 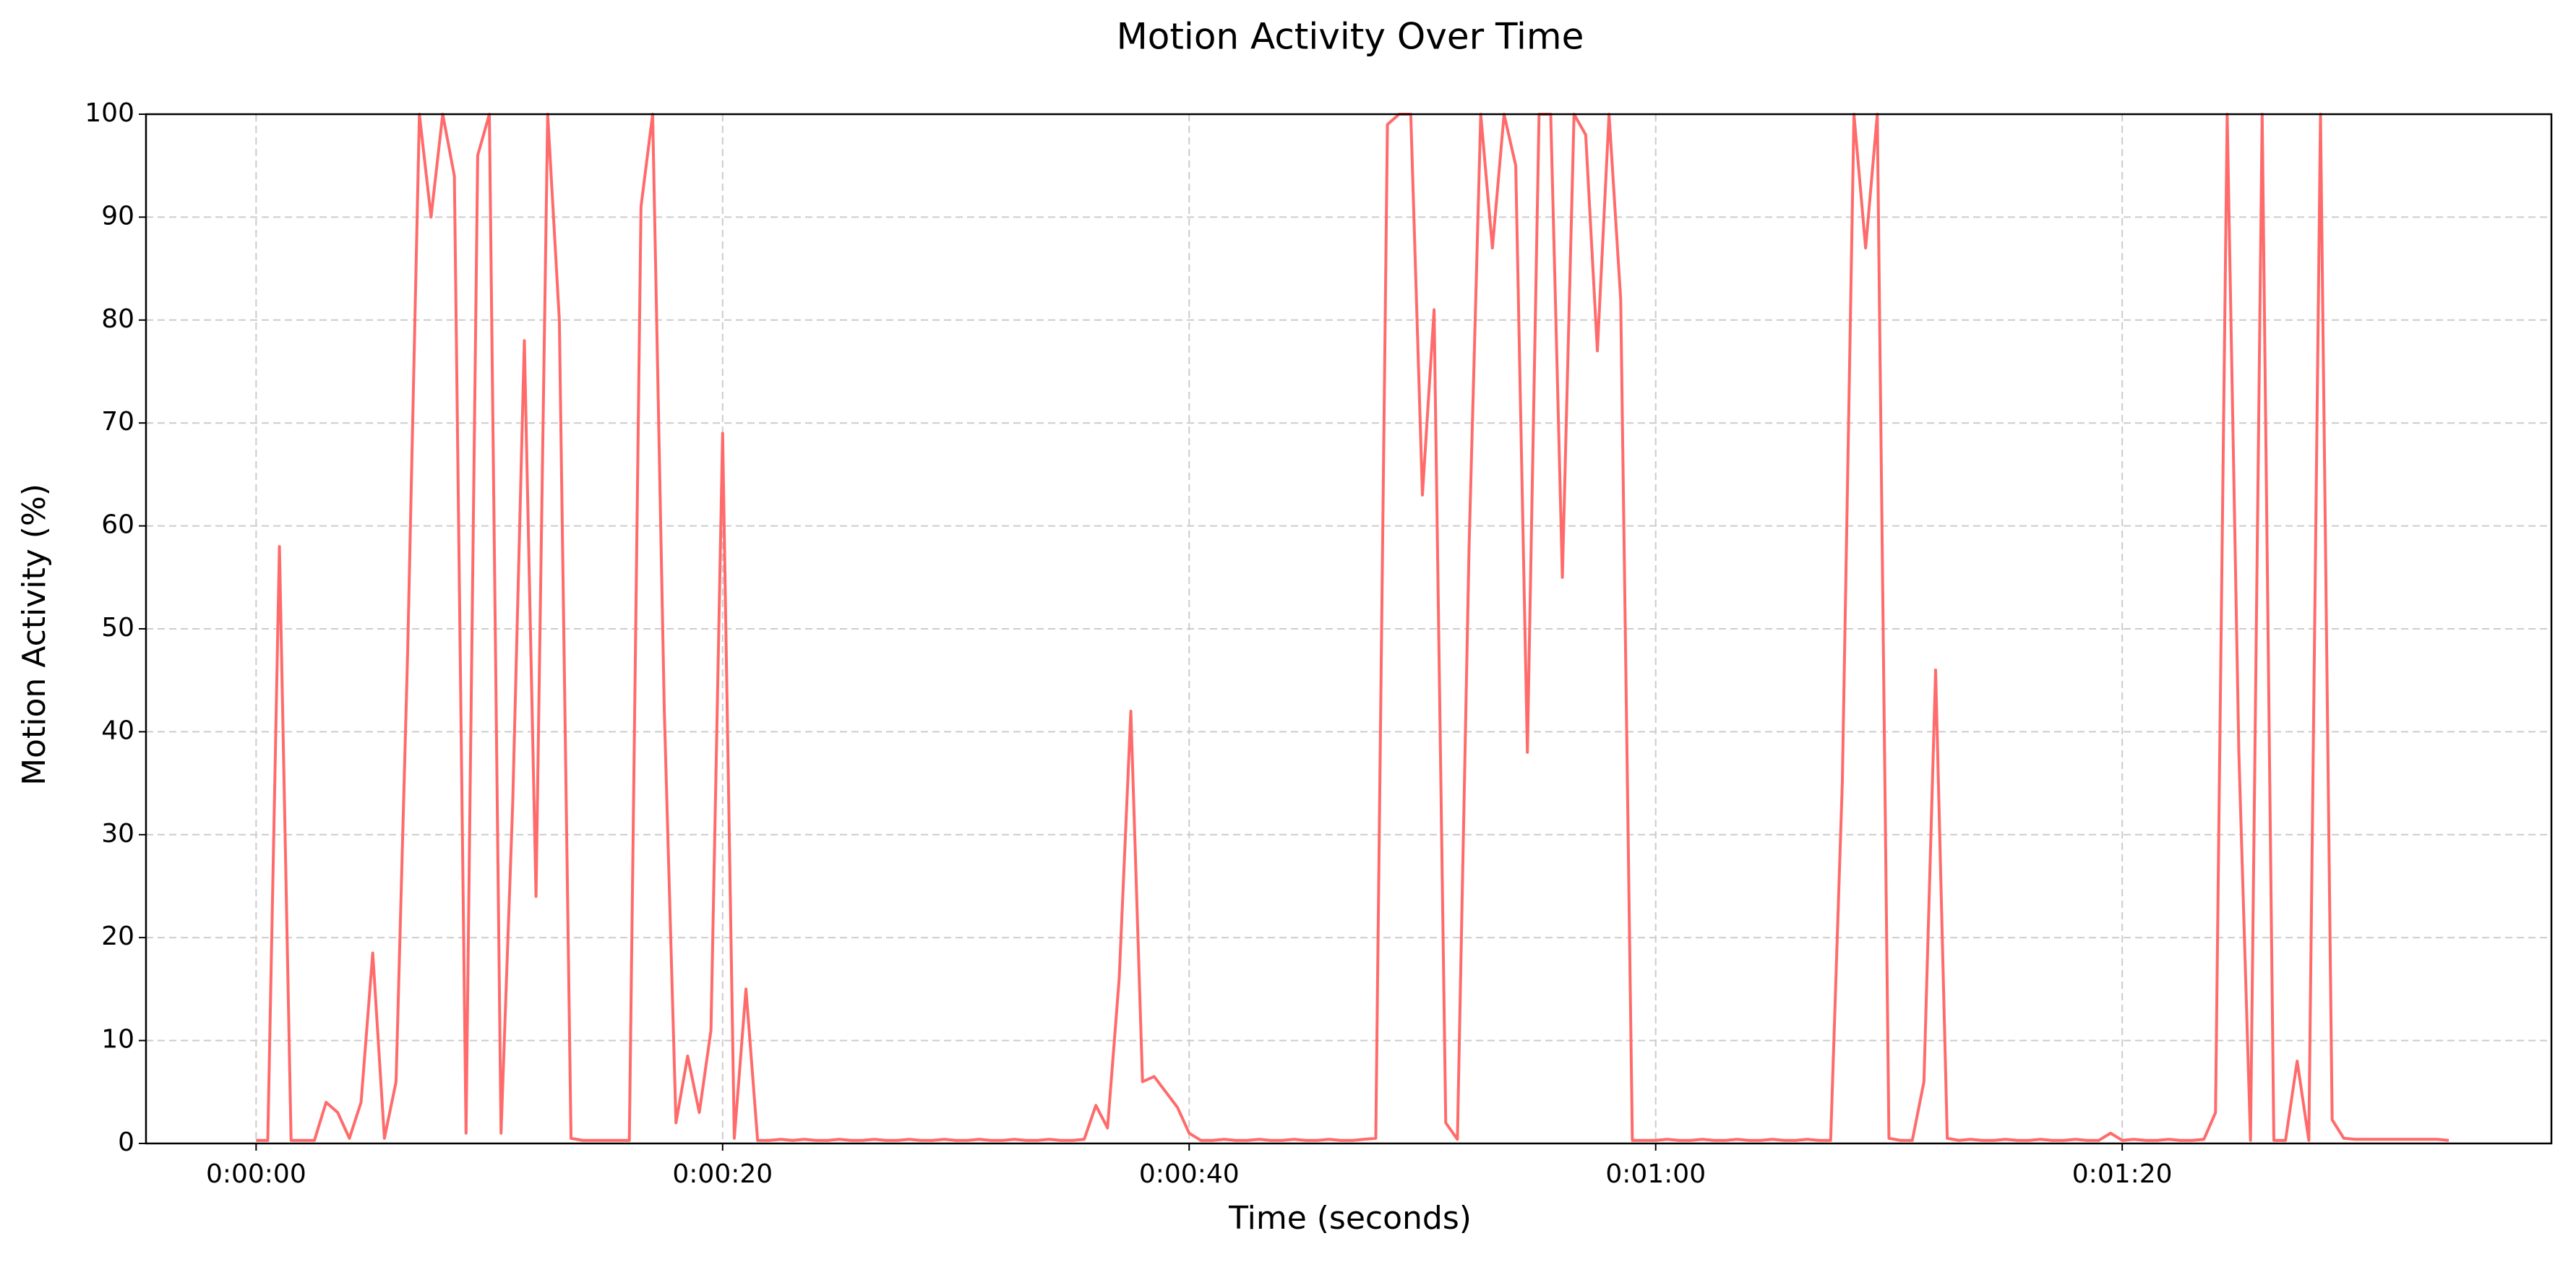 I want to click on y-tick-label: 40, so click(x=118, y=730).